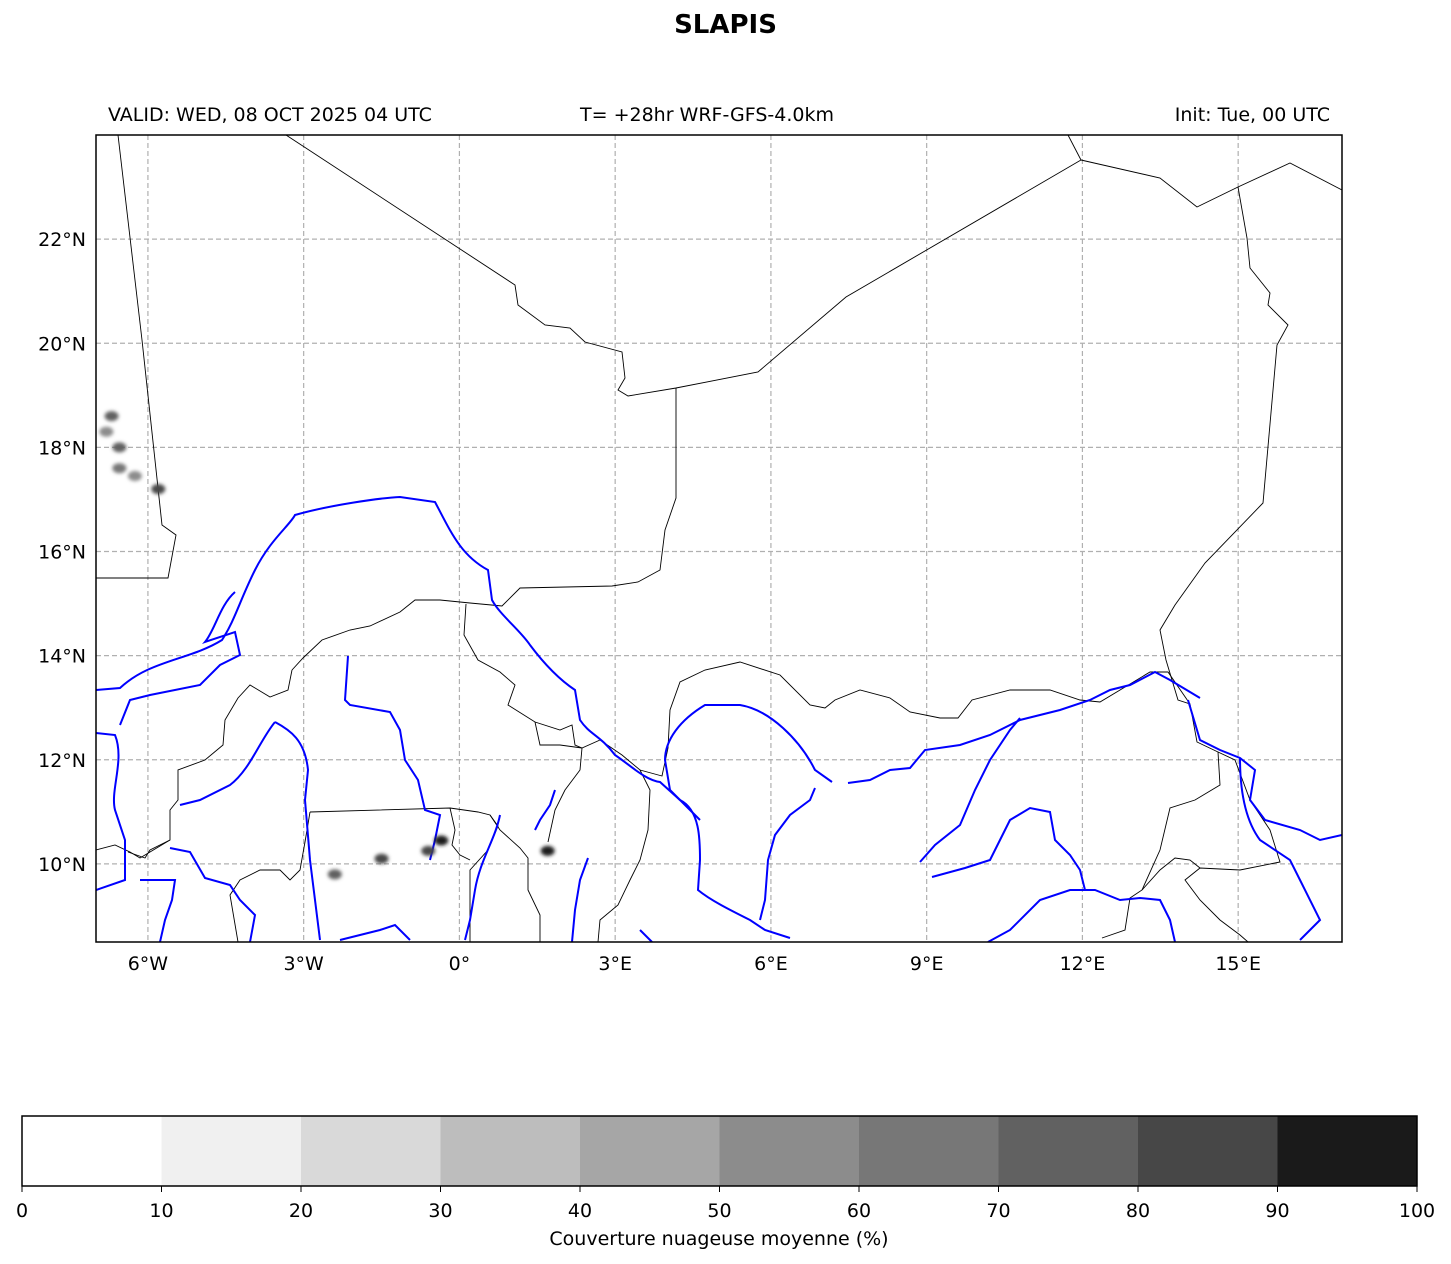 Image resolution: width=1451 pixels, height=1264 pixels. What do you see at coordinates (1195, 562) in the screenshot?
I see `niger-chad-border` at bounding box center [1195, 562].